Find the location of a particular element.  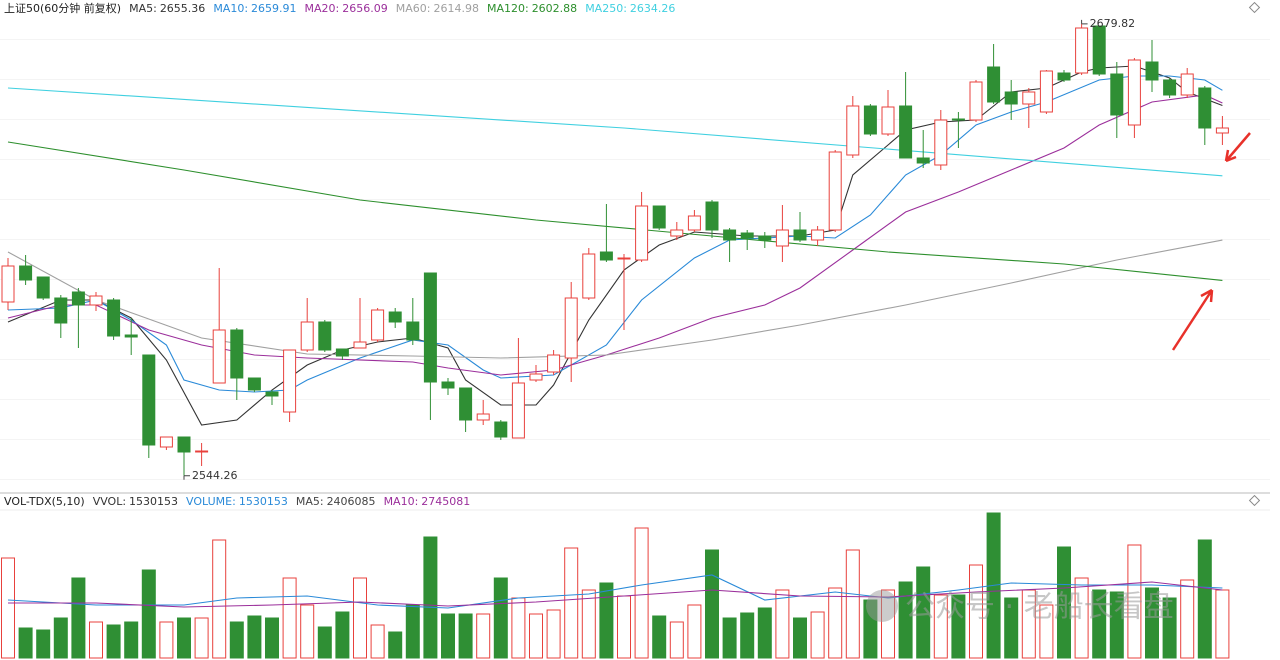

legend-label: VVOL: is located at coordinates (109, 501).